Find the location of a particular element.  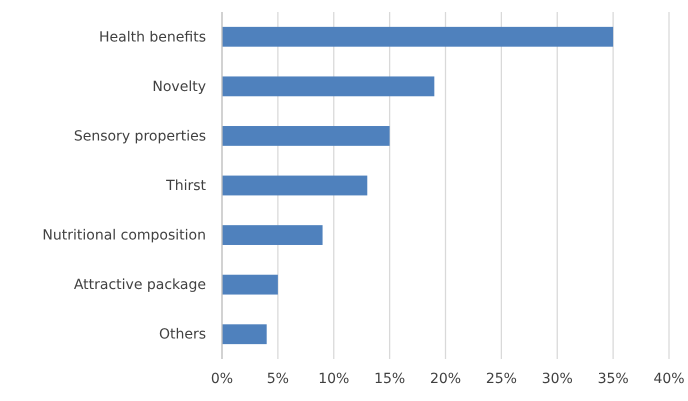

x-tick-label: 20% is located at coordinates (446, 378).